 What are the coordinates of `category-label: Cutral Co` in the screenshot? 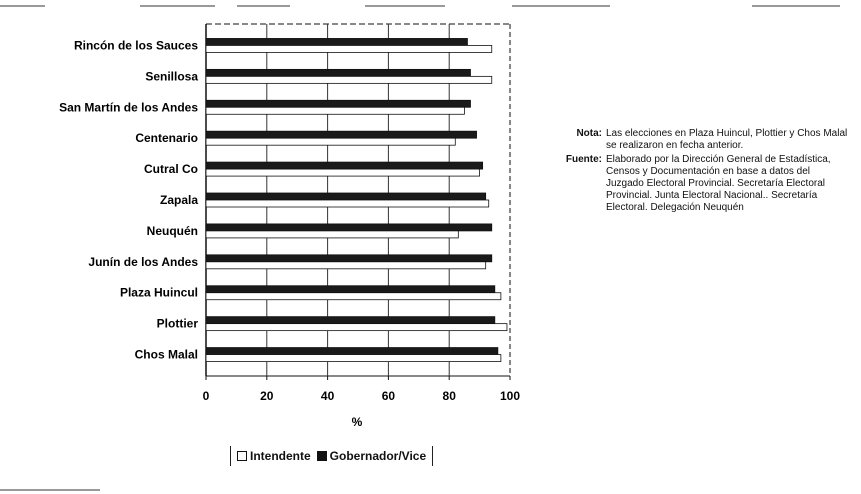 It's located at (171, 169).